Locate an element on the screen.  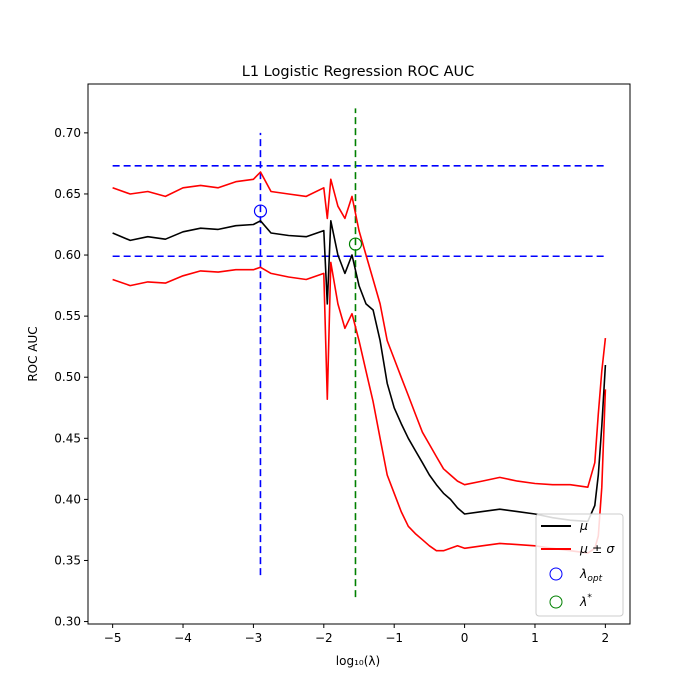
x-axis-ticks: −5 −4 −3 −2 −1 0 1 2 is located at coordinates (356, 634).